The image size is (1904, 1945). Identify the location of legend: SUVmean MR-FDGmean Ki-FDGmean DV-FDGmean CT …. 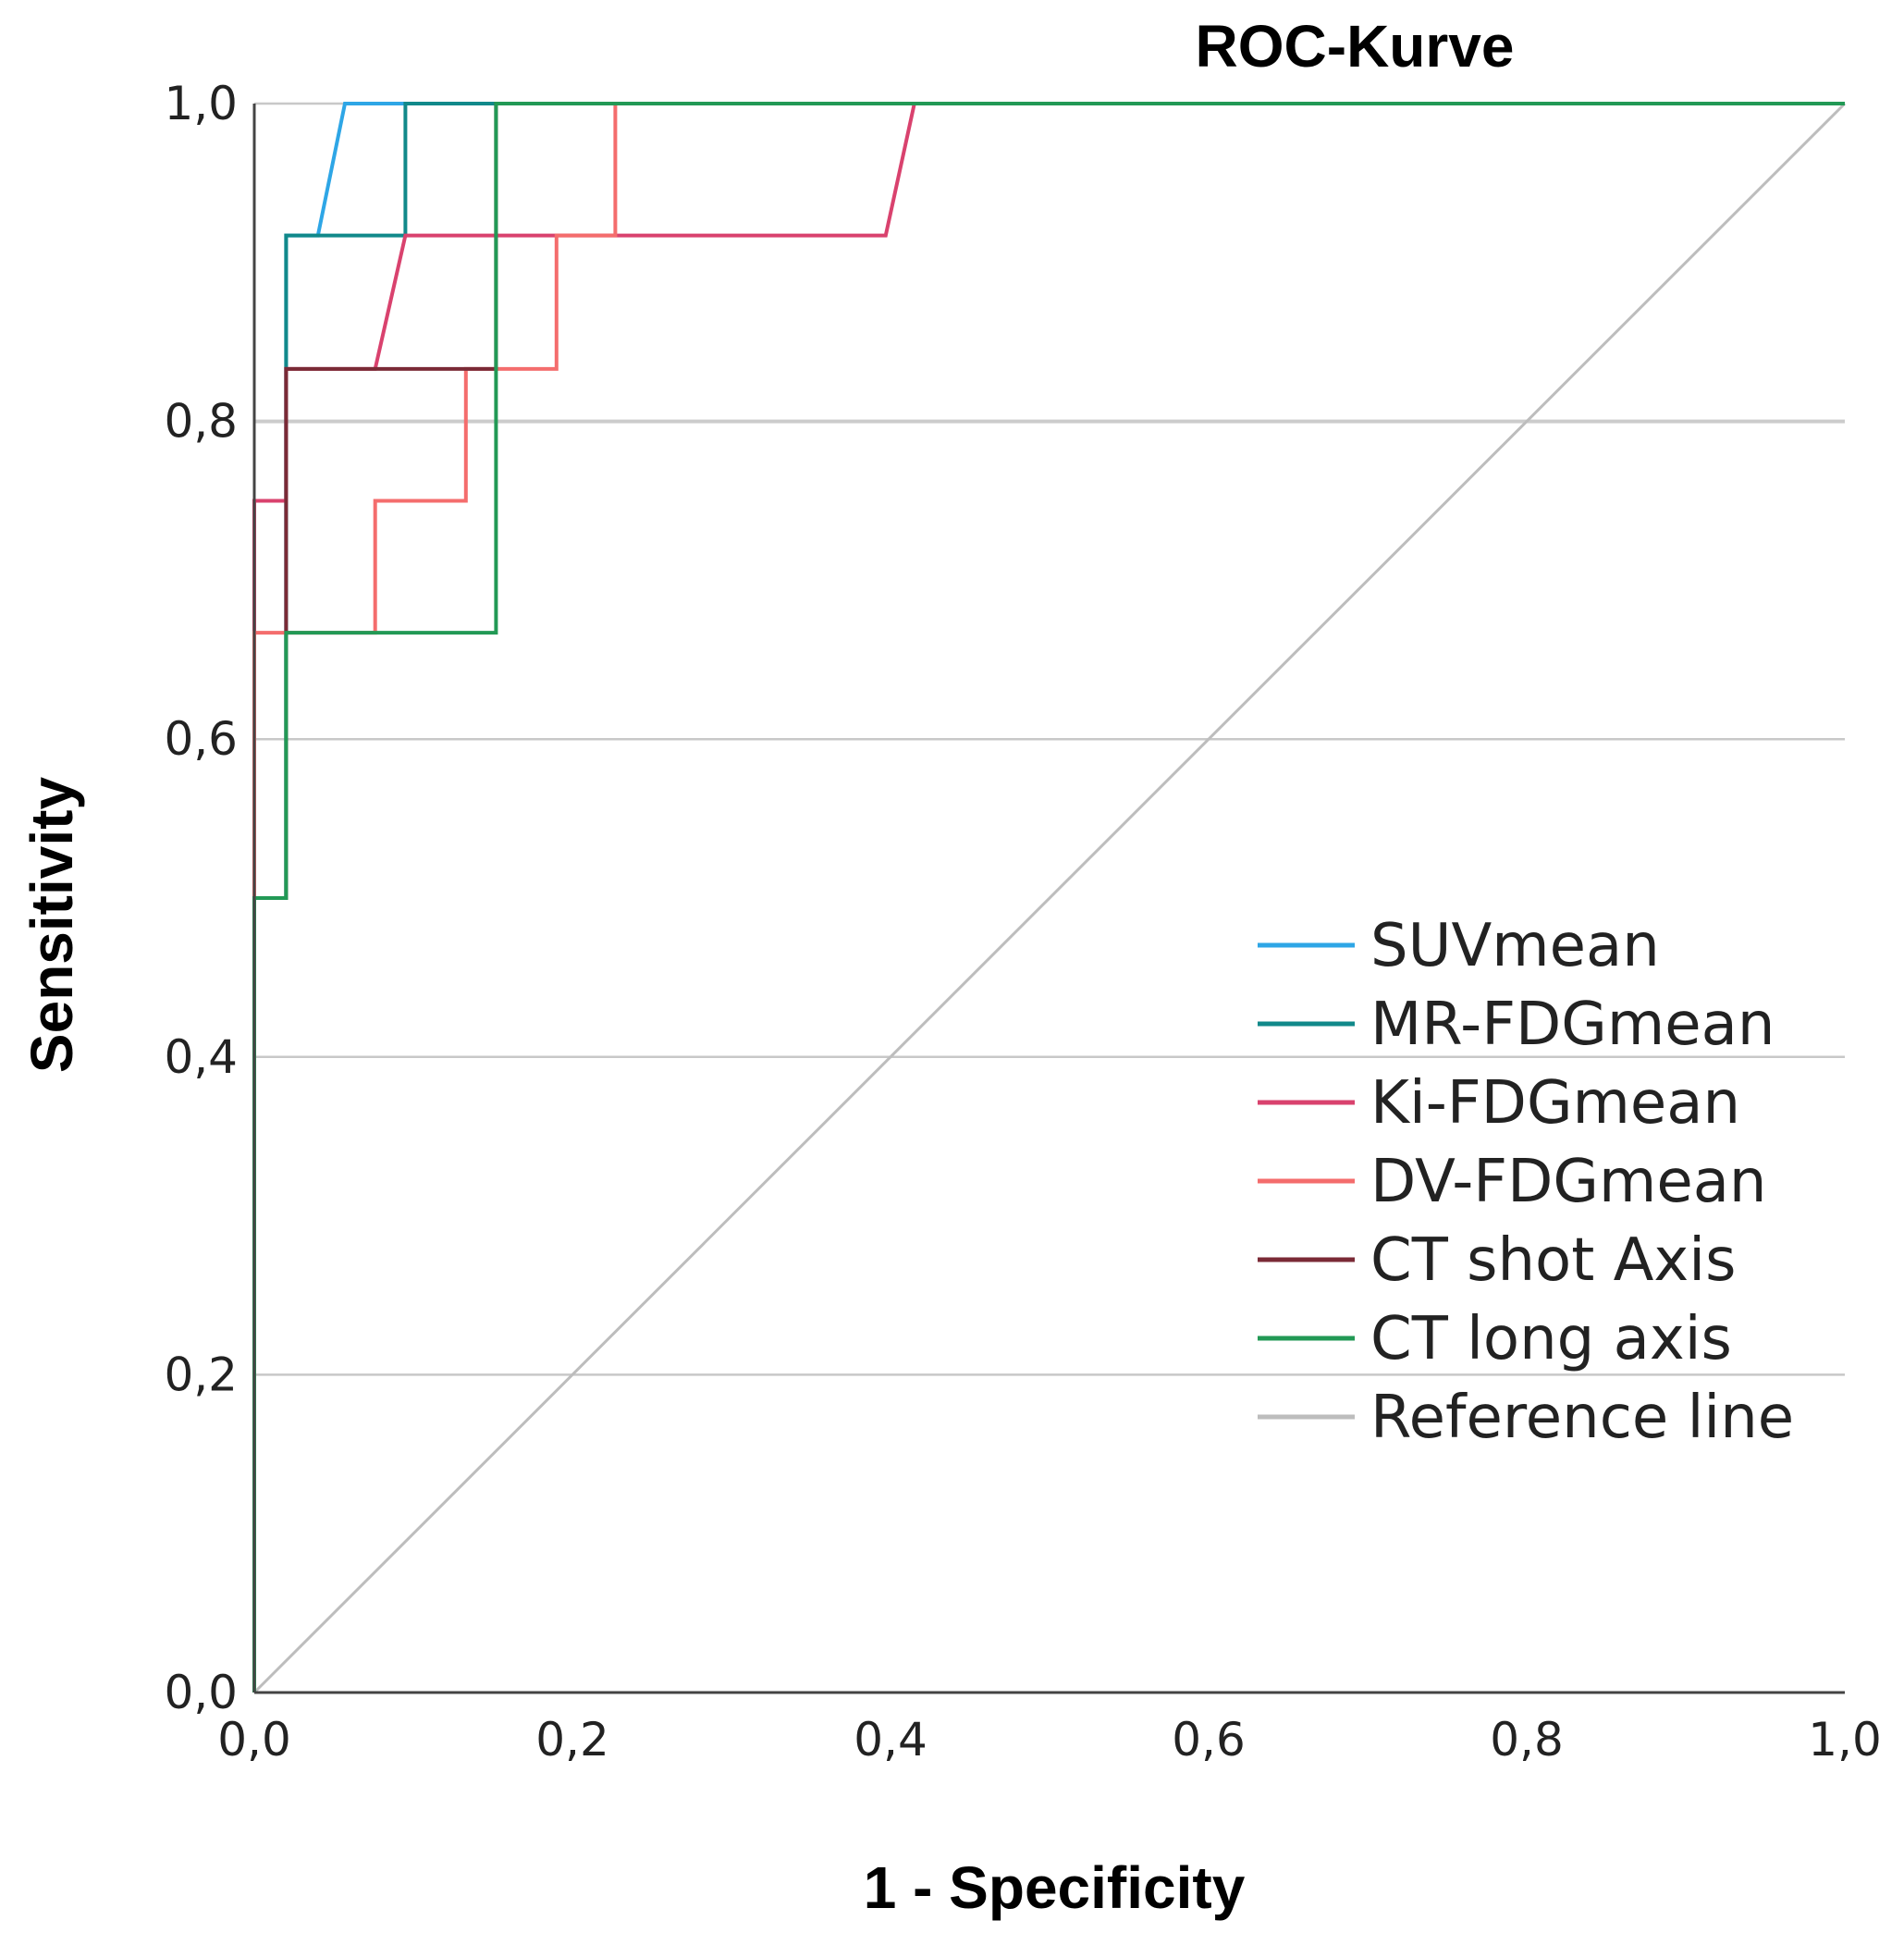
(1526, 1182).